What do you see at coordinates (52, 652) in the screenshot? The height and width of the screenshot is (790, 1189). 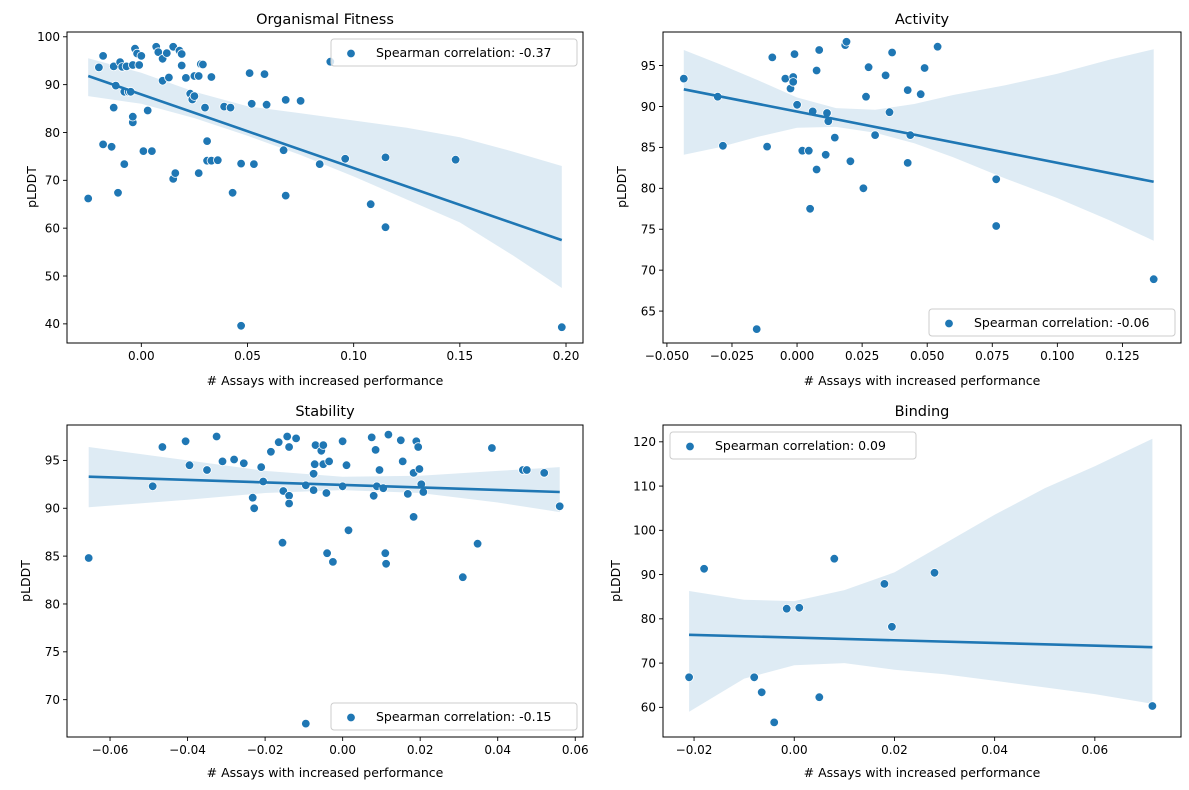 I see `y-tick-label: 75` at bounding box center [52, 652].